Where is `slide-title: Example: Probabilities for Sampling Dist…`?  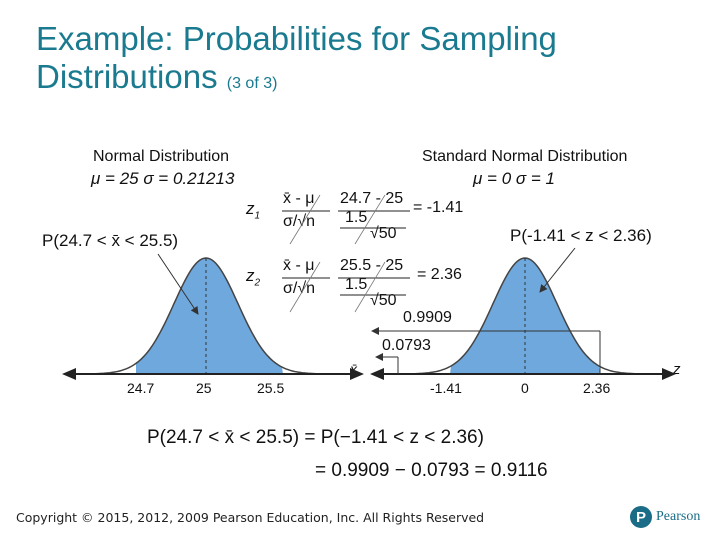 slide-title: Example: Probabilities for Sampling Dist… is located at coordinates (366, 61).